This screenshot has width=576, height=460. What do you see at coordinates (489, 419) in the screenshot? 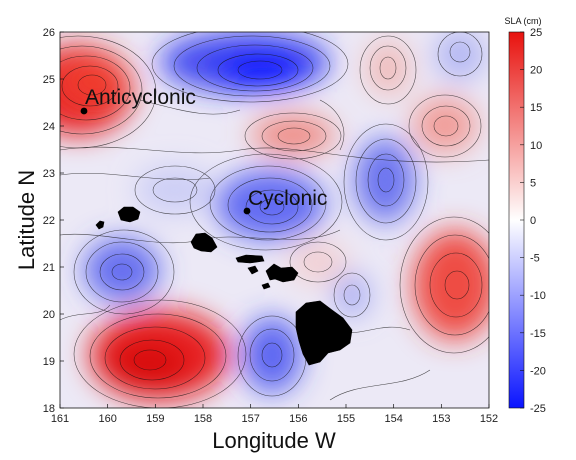
I see `x-tick-label: 152` at bounding box center [489, 419].